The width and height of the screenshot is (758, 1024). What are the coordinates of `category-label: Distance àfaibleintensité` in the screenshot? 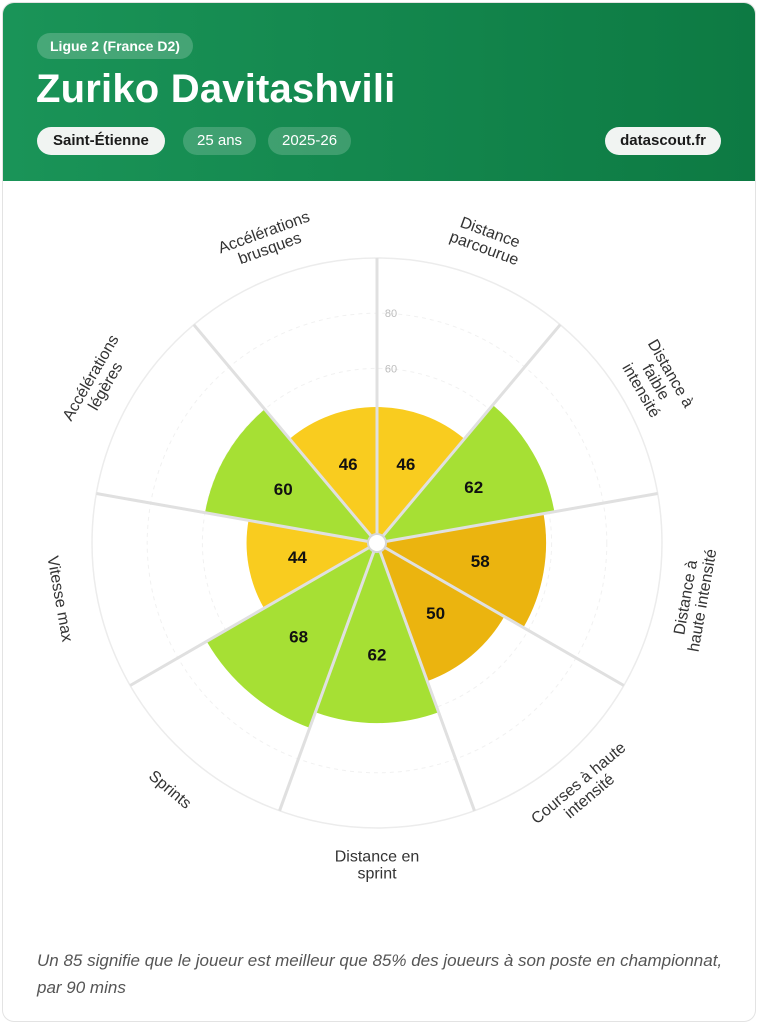 It's located at (655, 382).